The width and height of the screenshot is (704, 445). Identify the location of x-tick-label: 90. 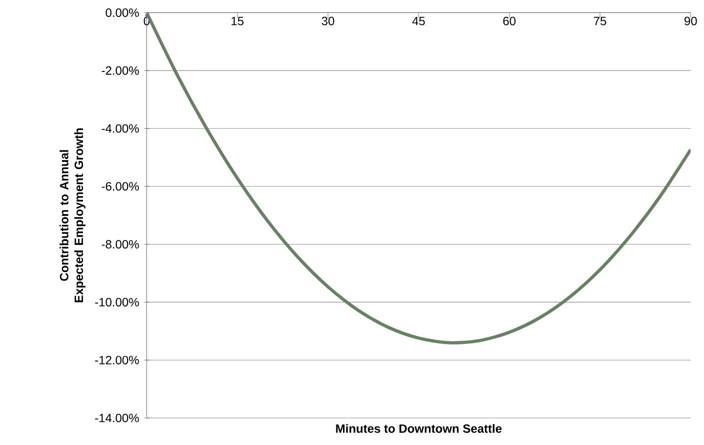
(690, 21).